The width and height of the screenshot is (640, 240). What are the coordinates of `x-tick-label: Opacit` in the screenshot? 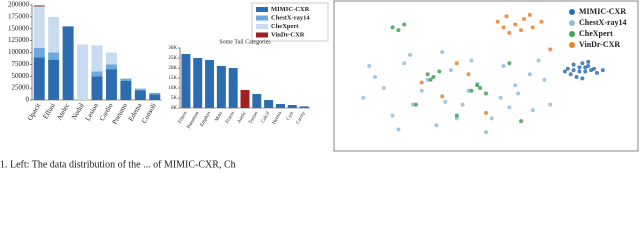 It's located at (34, 112).